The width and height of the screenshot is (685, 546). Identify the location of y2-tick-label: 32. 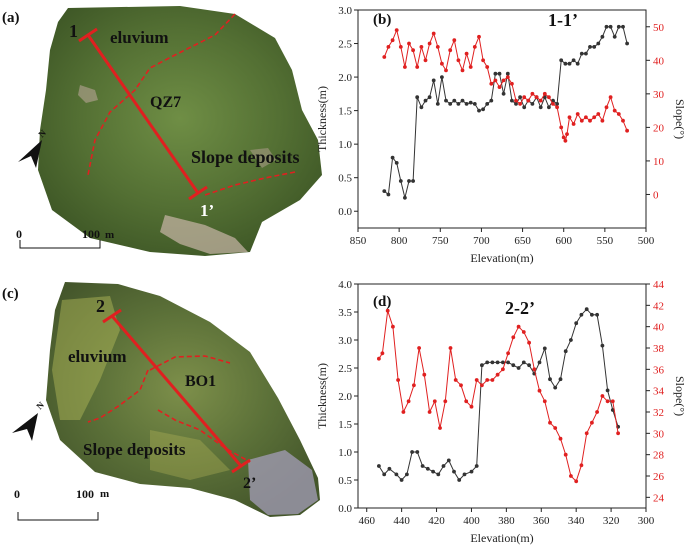
(658, 413).